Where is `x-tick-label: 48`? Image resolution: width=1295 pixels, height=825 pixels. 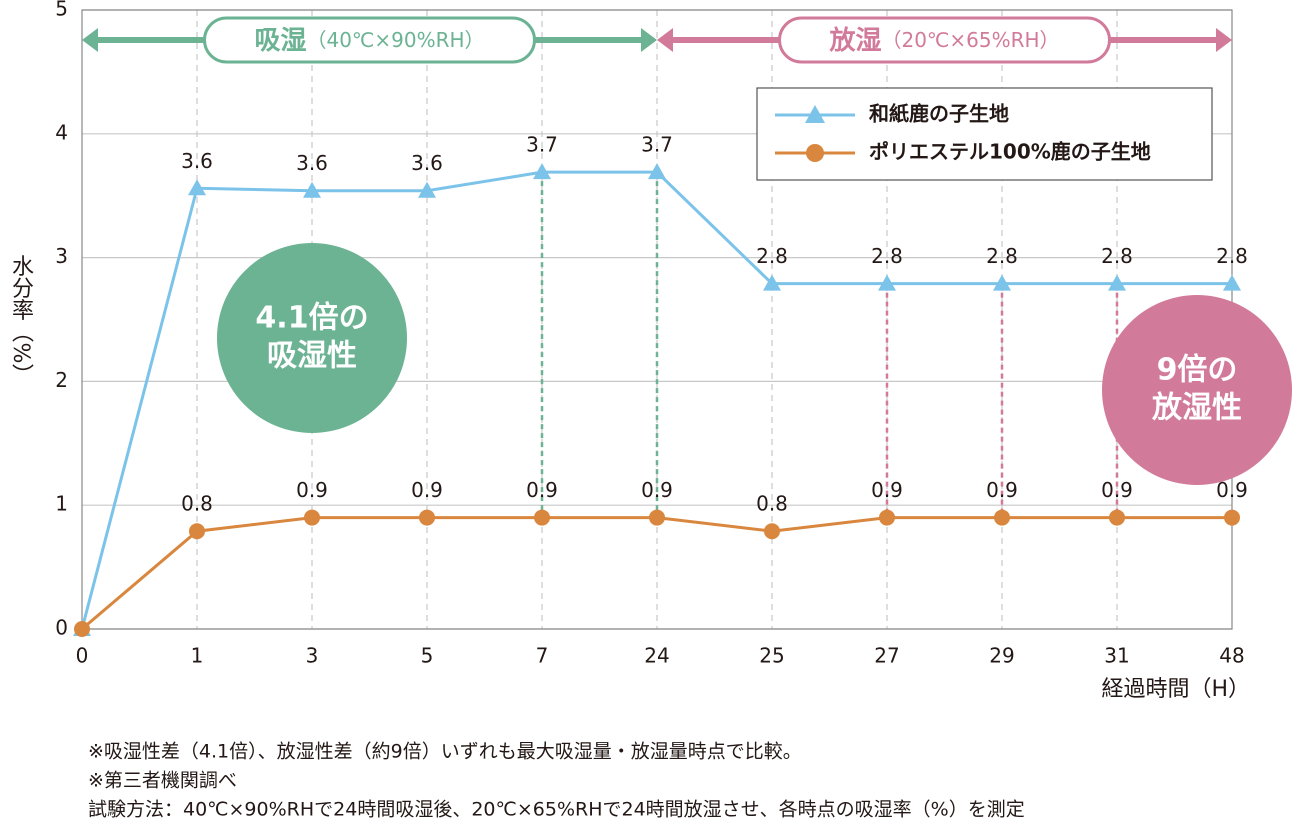
x-tick-label: 48 is located at coordinates (1231, 656).